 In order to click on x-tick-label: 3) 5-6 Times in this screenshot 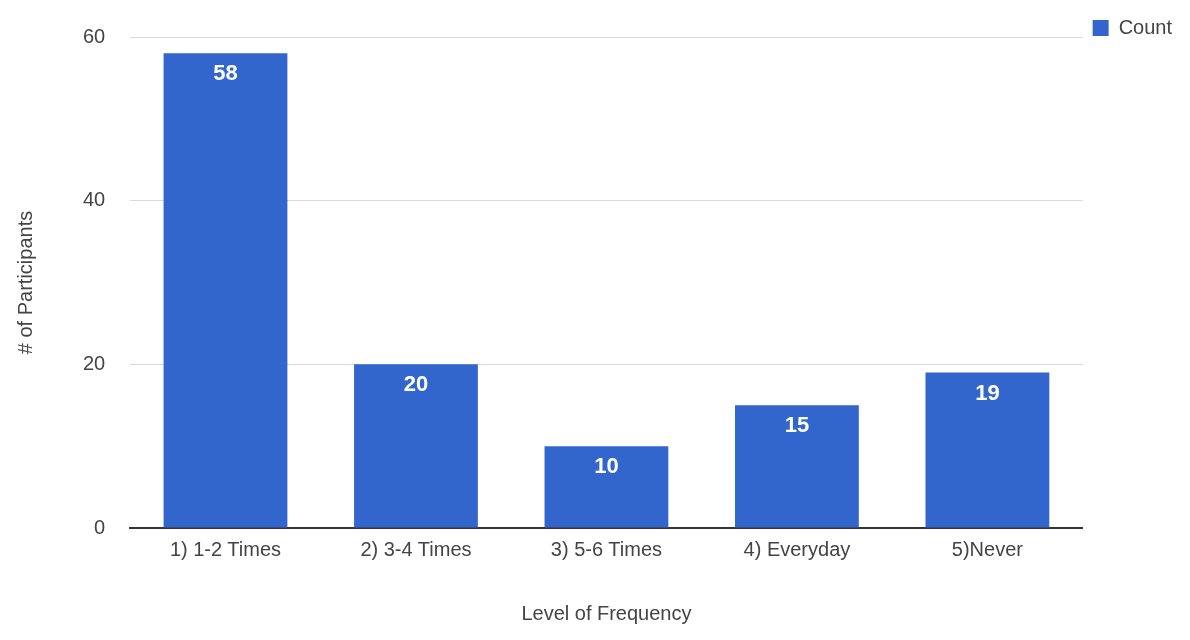, I will do `click(606, 548)`.